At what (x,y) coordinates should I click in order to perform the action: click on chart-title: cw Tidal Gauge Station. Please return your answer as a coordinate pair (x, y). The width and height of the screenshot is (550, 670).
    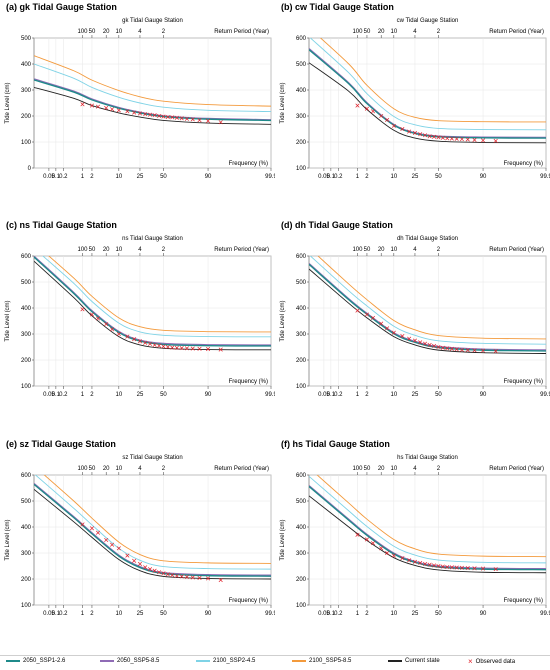
    Looking at the image, I should click on (428, 21).